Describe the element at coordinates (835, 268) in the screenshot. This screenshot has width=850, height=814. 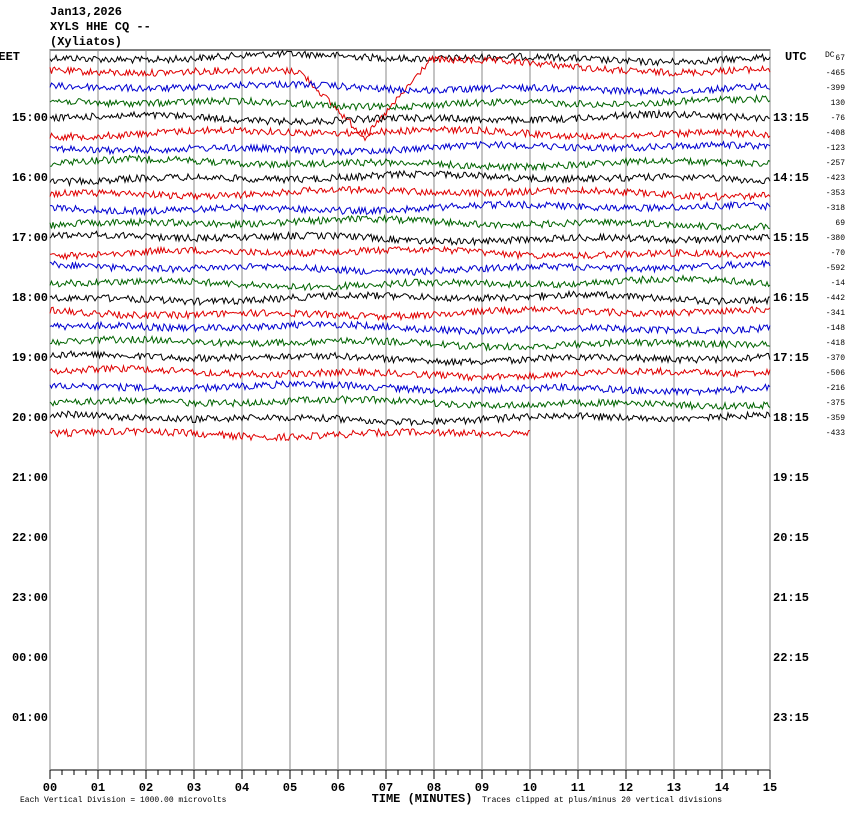
I see `offset-label: -592` at that location.